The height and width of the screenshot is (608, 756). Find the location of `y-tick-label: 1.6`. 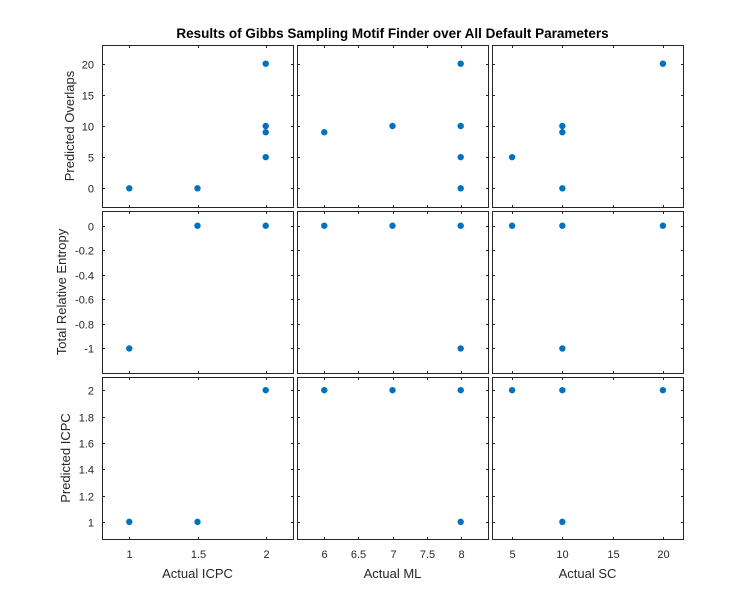

y-tick-label: 1.6 is located at coordinates (86, 445).